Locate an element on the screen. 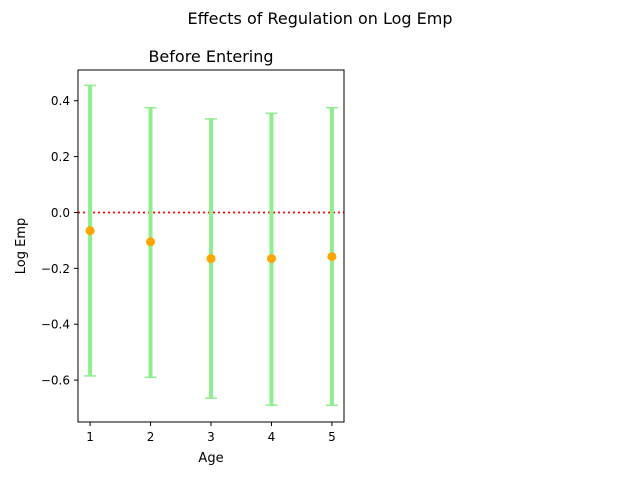 The width and height of the screenshot is (640, 480). y-tick-label: −0.4 is located at coordinates (55, 325).